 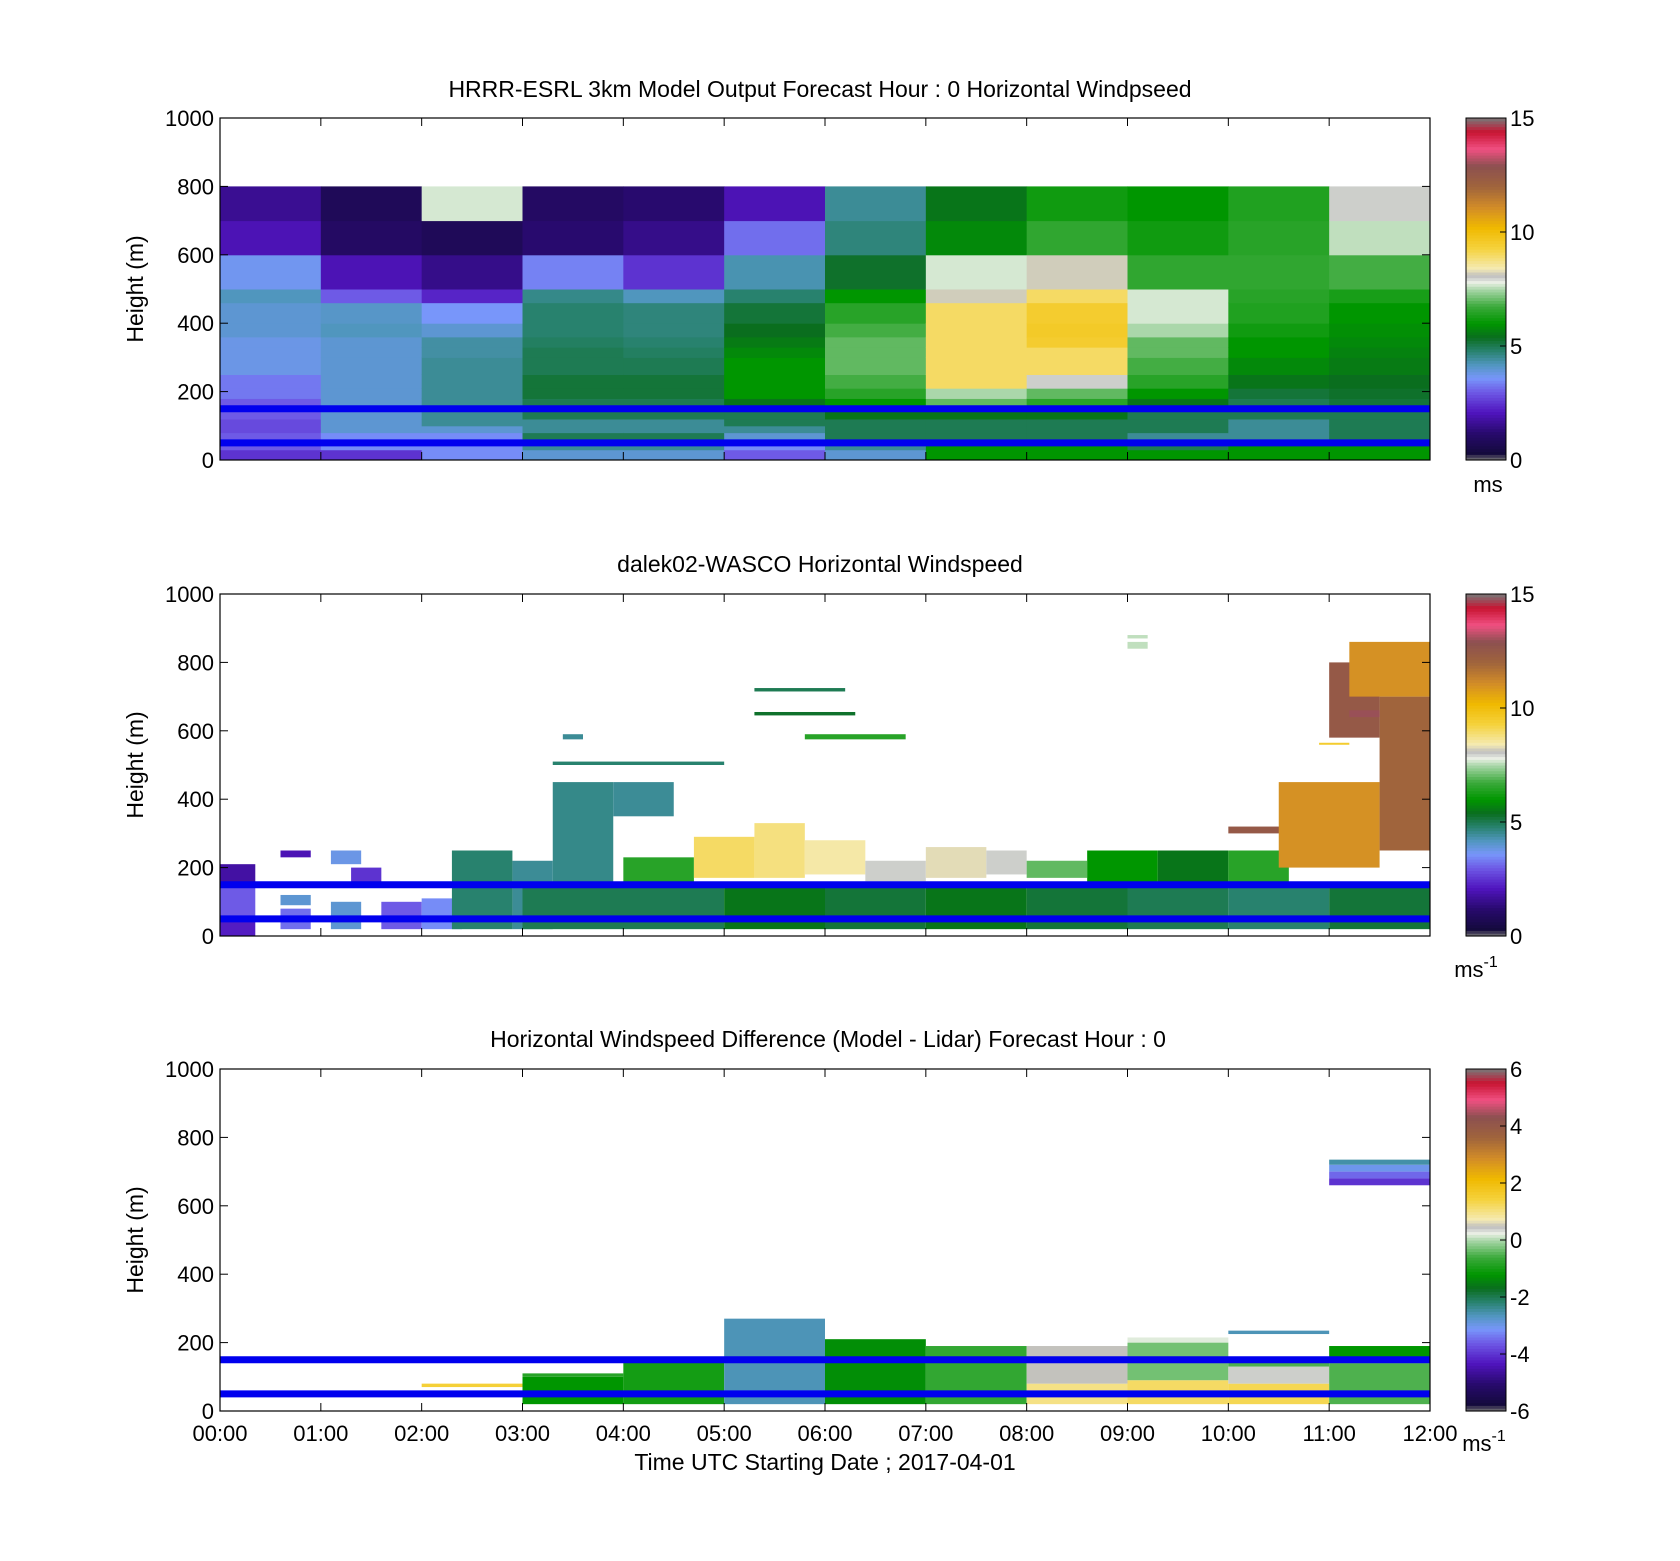 What do you see at coordinates (1499, 765) in the screenshot?
I see `panel-lidar-colorbar: 0 5 10 15` at bounding box center [1499, 765].